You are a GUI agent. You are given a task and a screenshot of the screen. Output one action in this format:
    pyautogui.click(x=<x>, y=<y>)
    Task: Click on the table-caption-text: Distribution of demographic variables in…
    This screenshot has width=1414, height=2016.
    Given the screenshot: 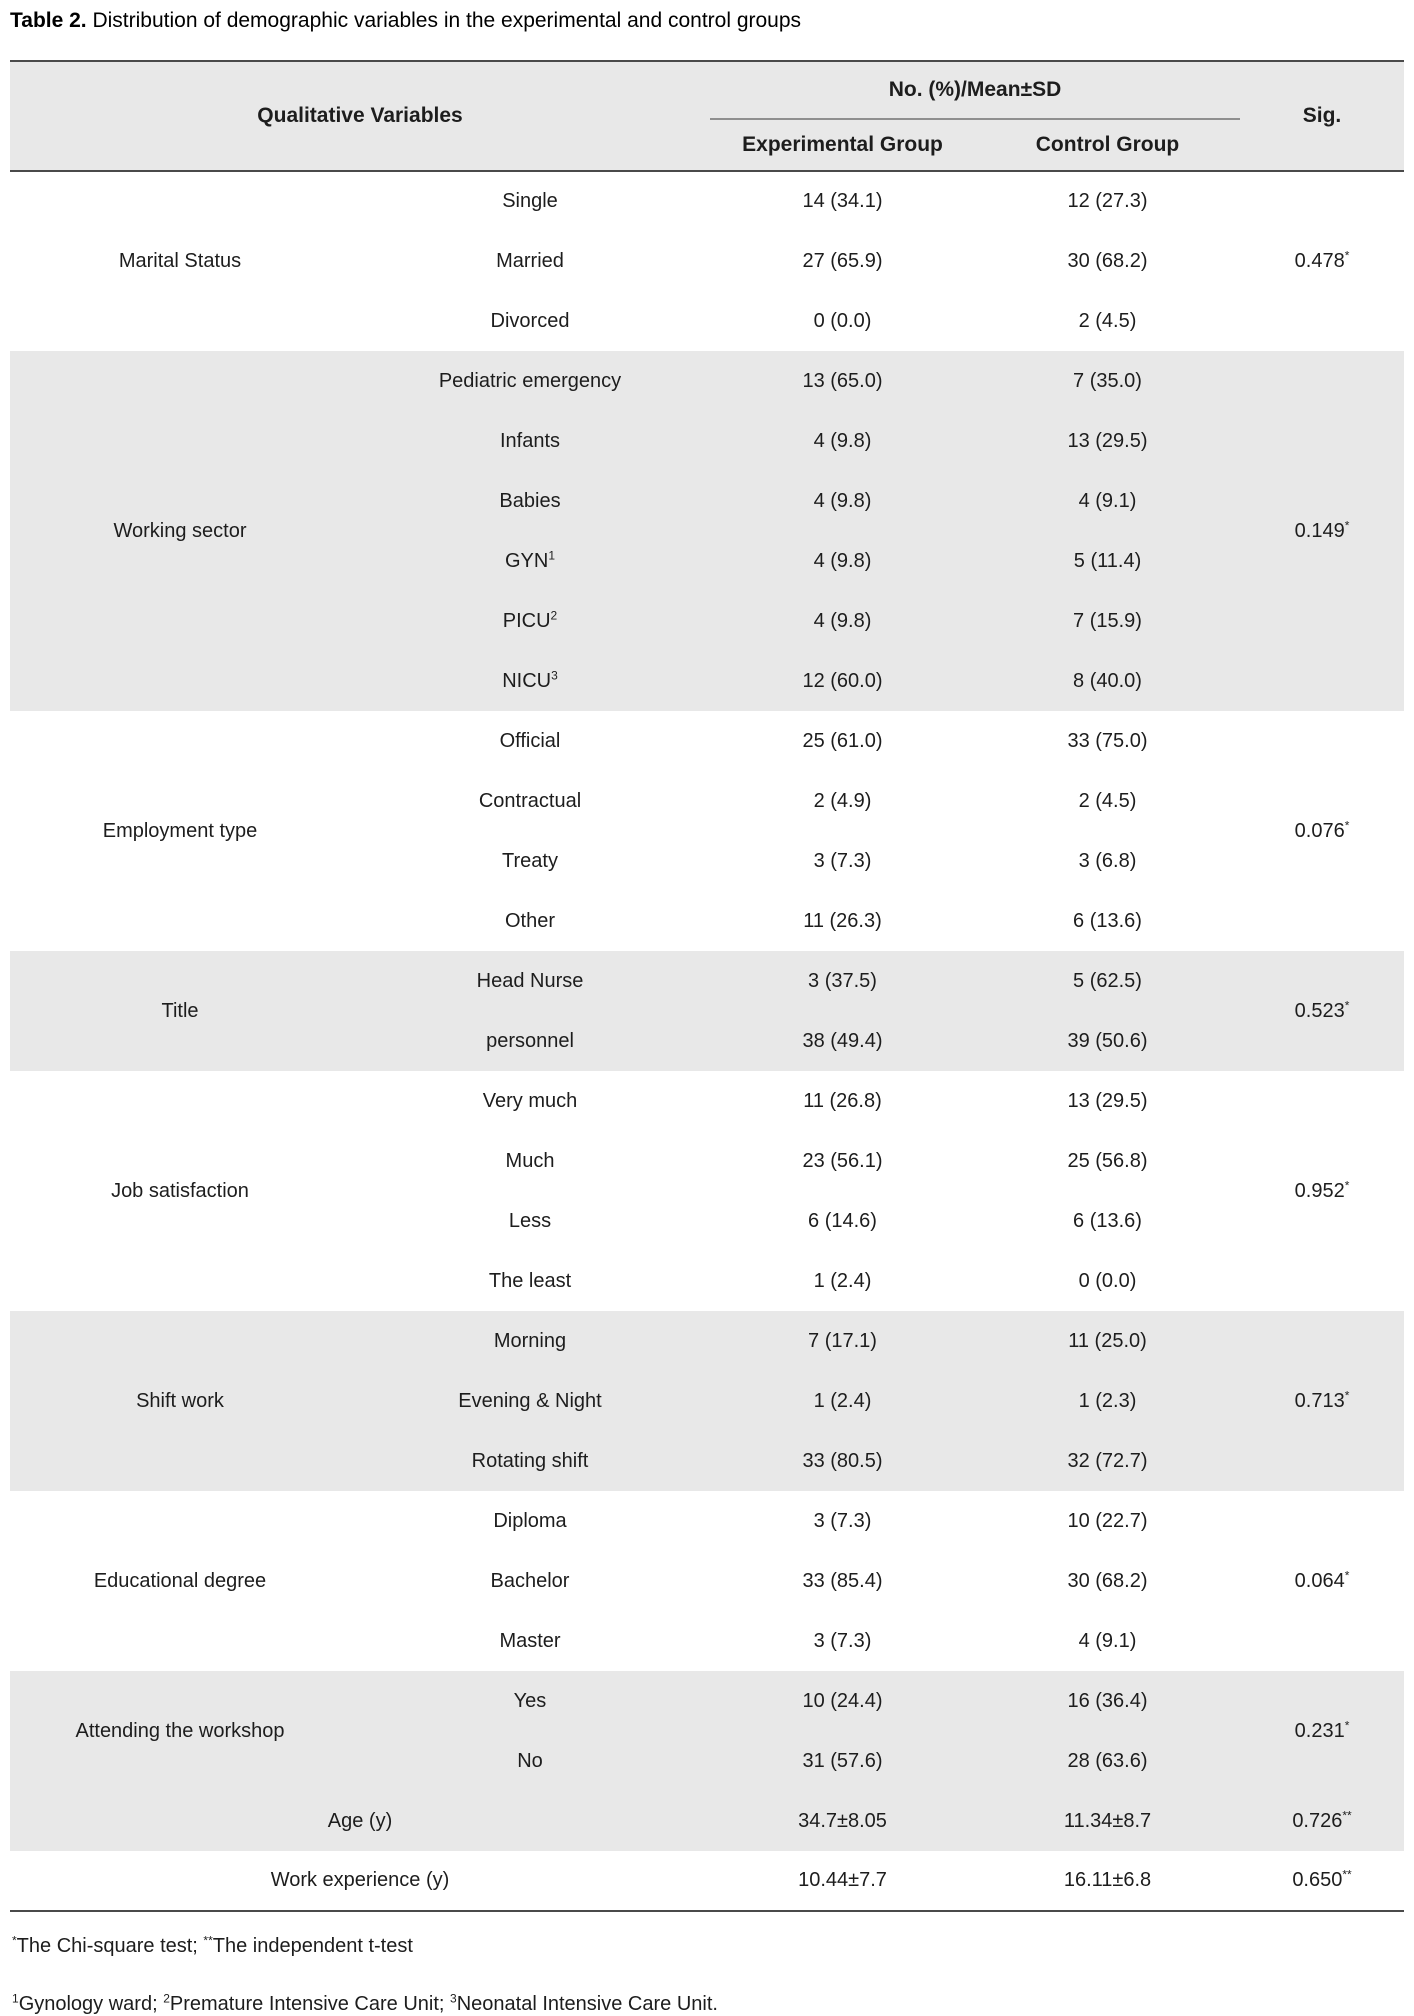 What is the action you would take?
    pyautogui.click(x=444, y=20)
    